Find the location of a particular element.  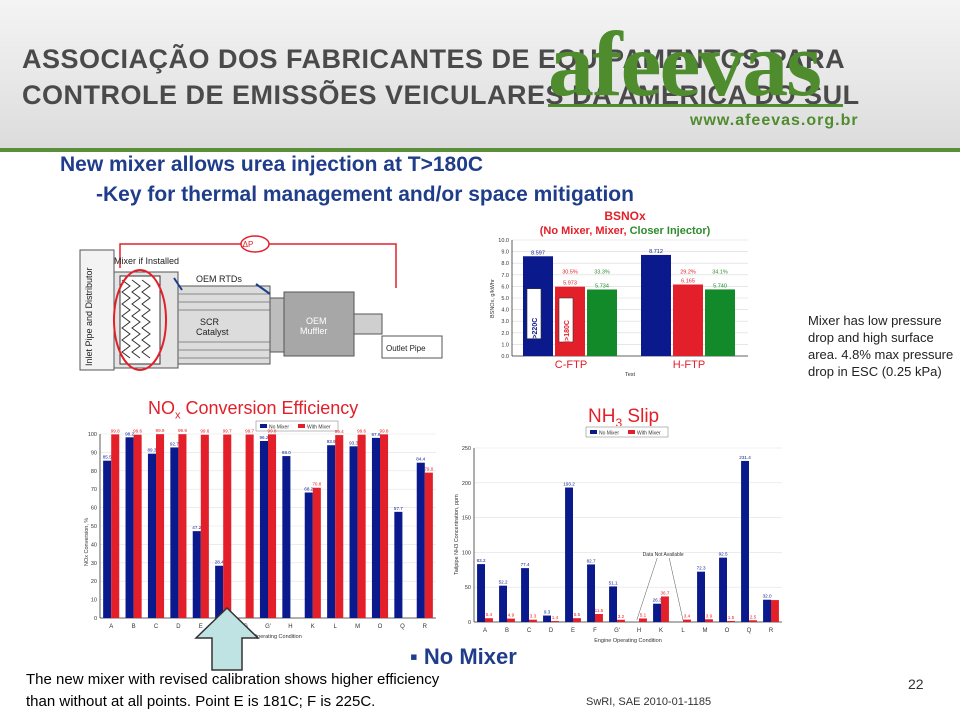

nh3-value-label: 5.5 is located at coordinates (577, 614).